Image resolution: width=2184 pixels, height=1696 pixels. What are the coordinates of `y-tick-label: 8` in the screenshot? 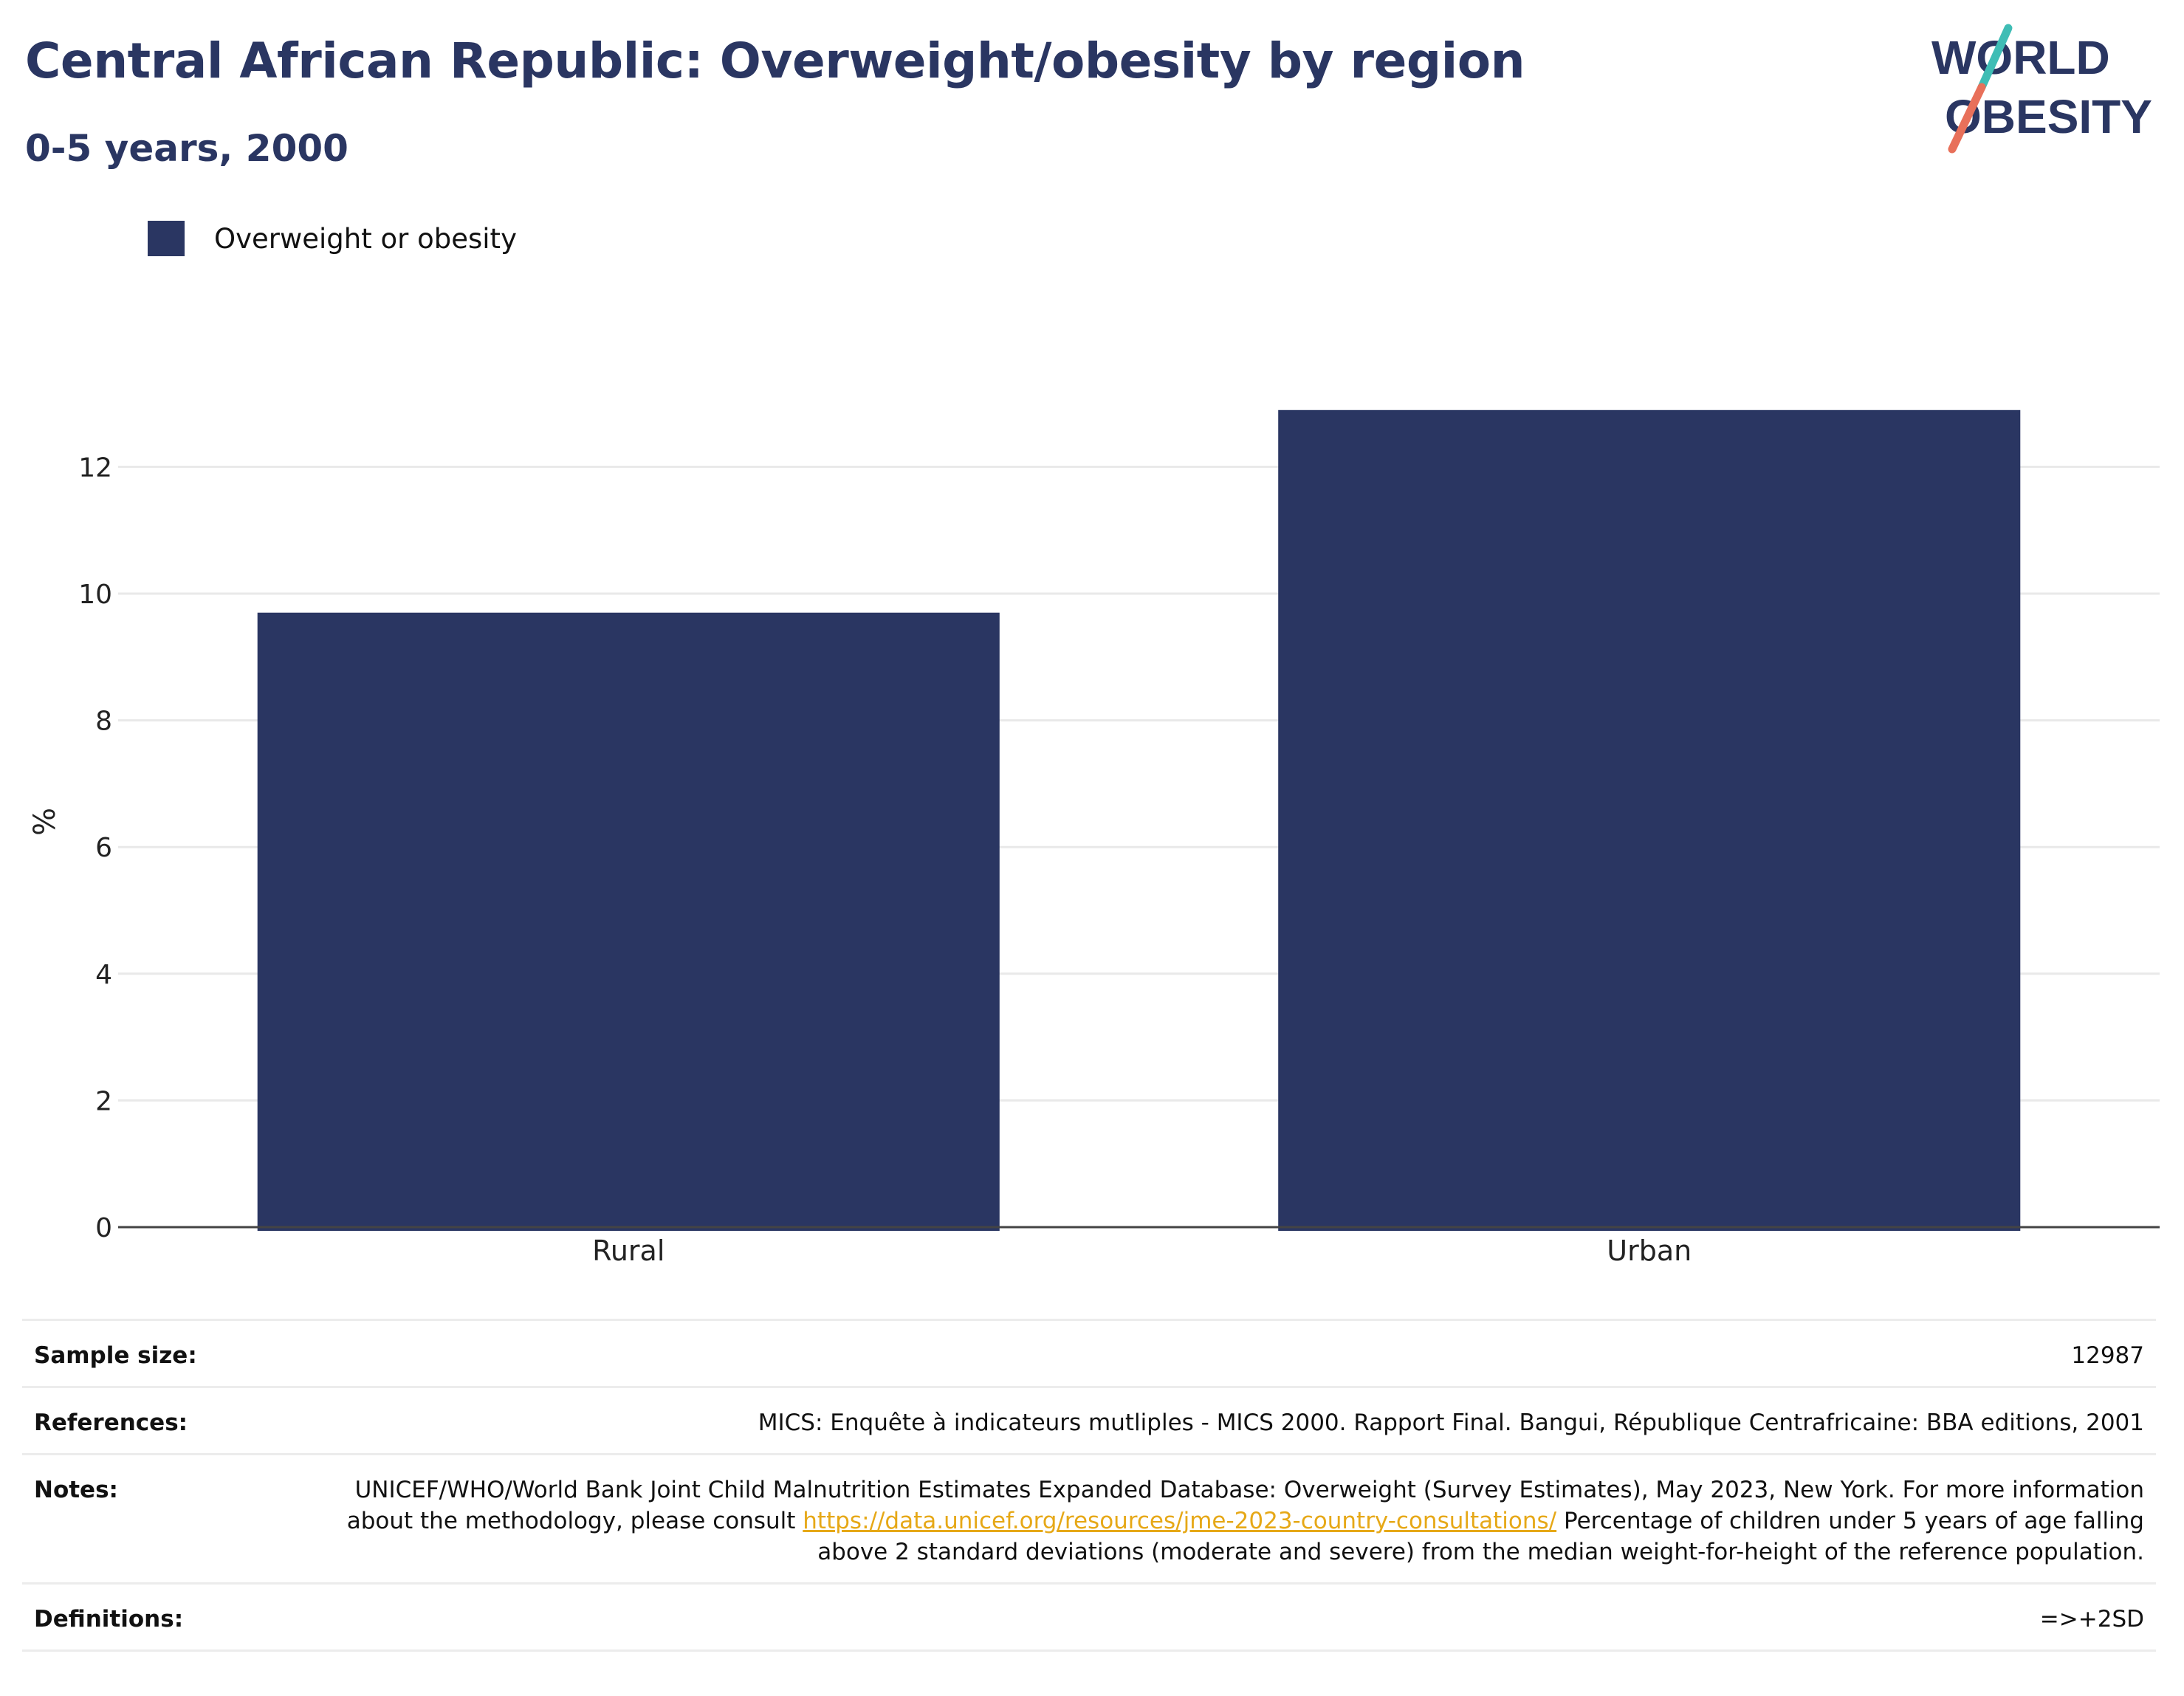 It's located at (103, 722).